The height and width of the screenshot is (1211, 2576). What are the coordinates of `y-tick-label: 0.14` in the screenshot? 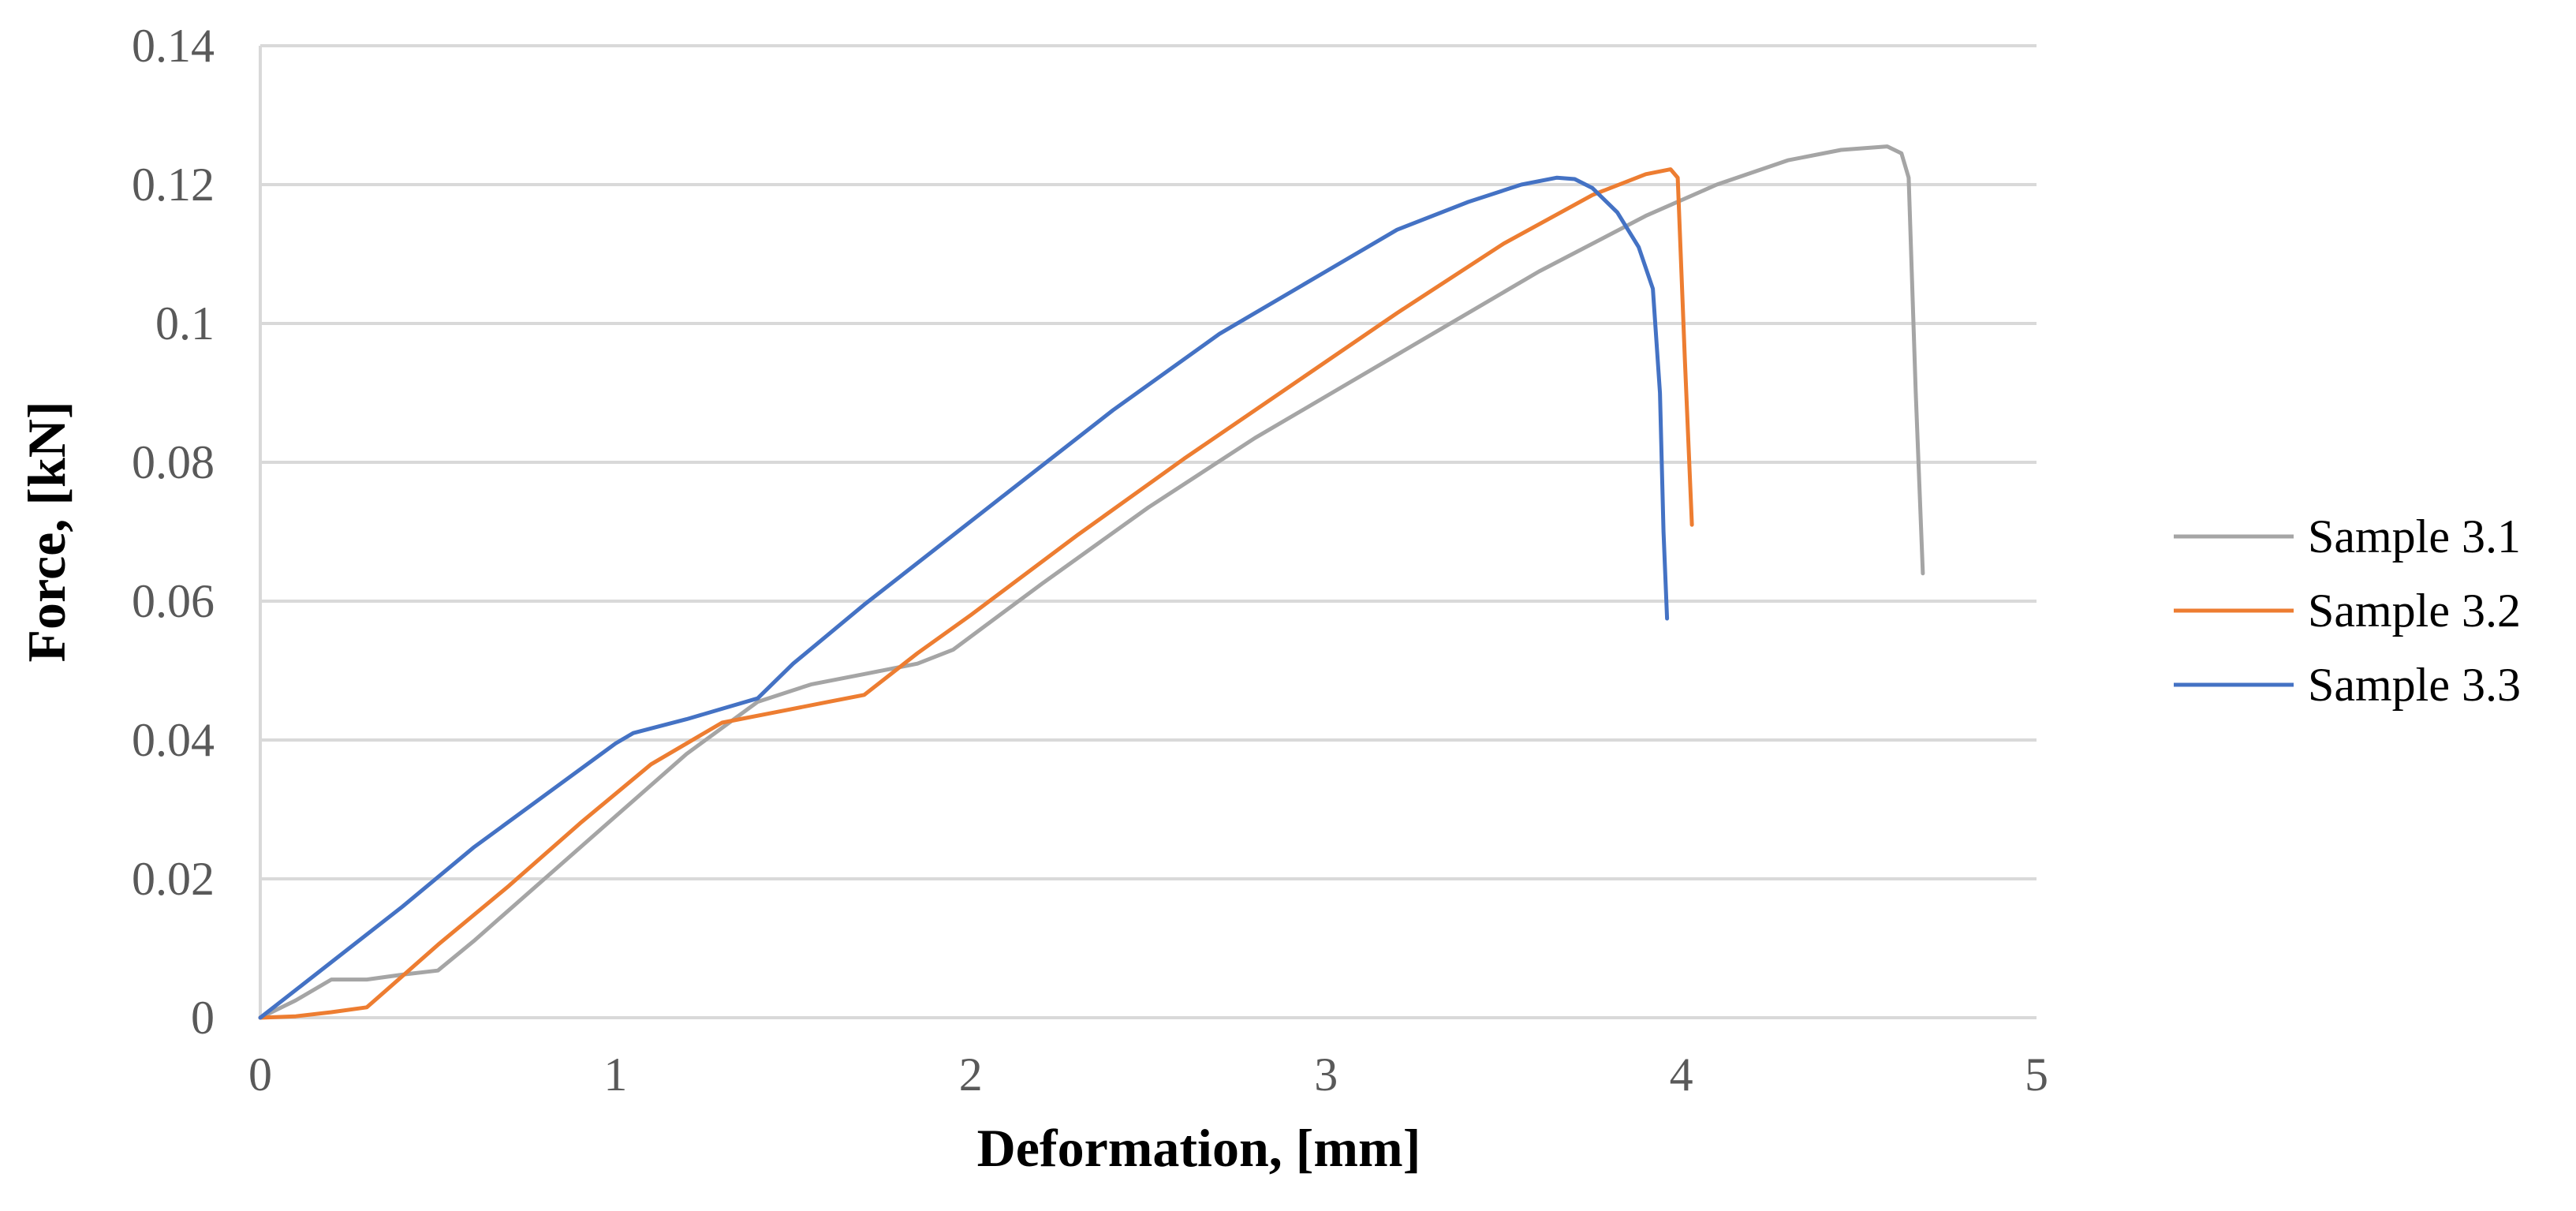 It's located at (173, 46).